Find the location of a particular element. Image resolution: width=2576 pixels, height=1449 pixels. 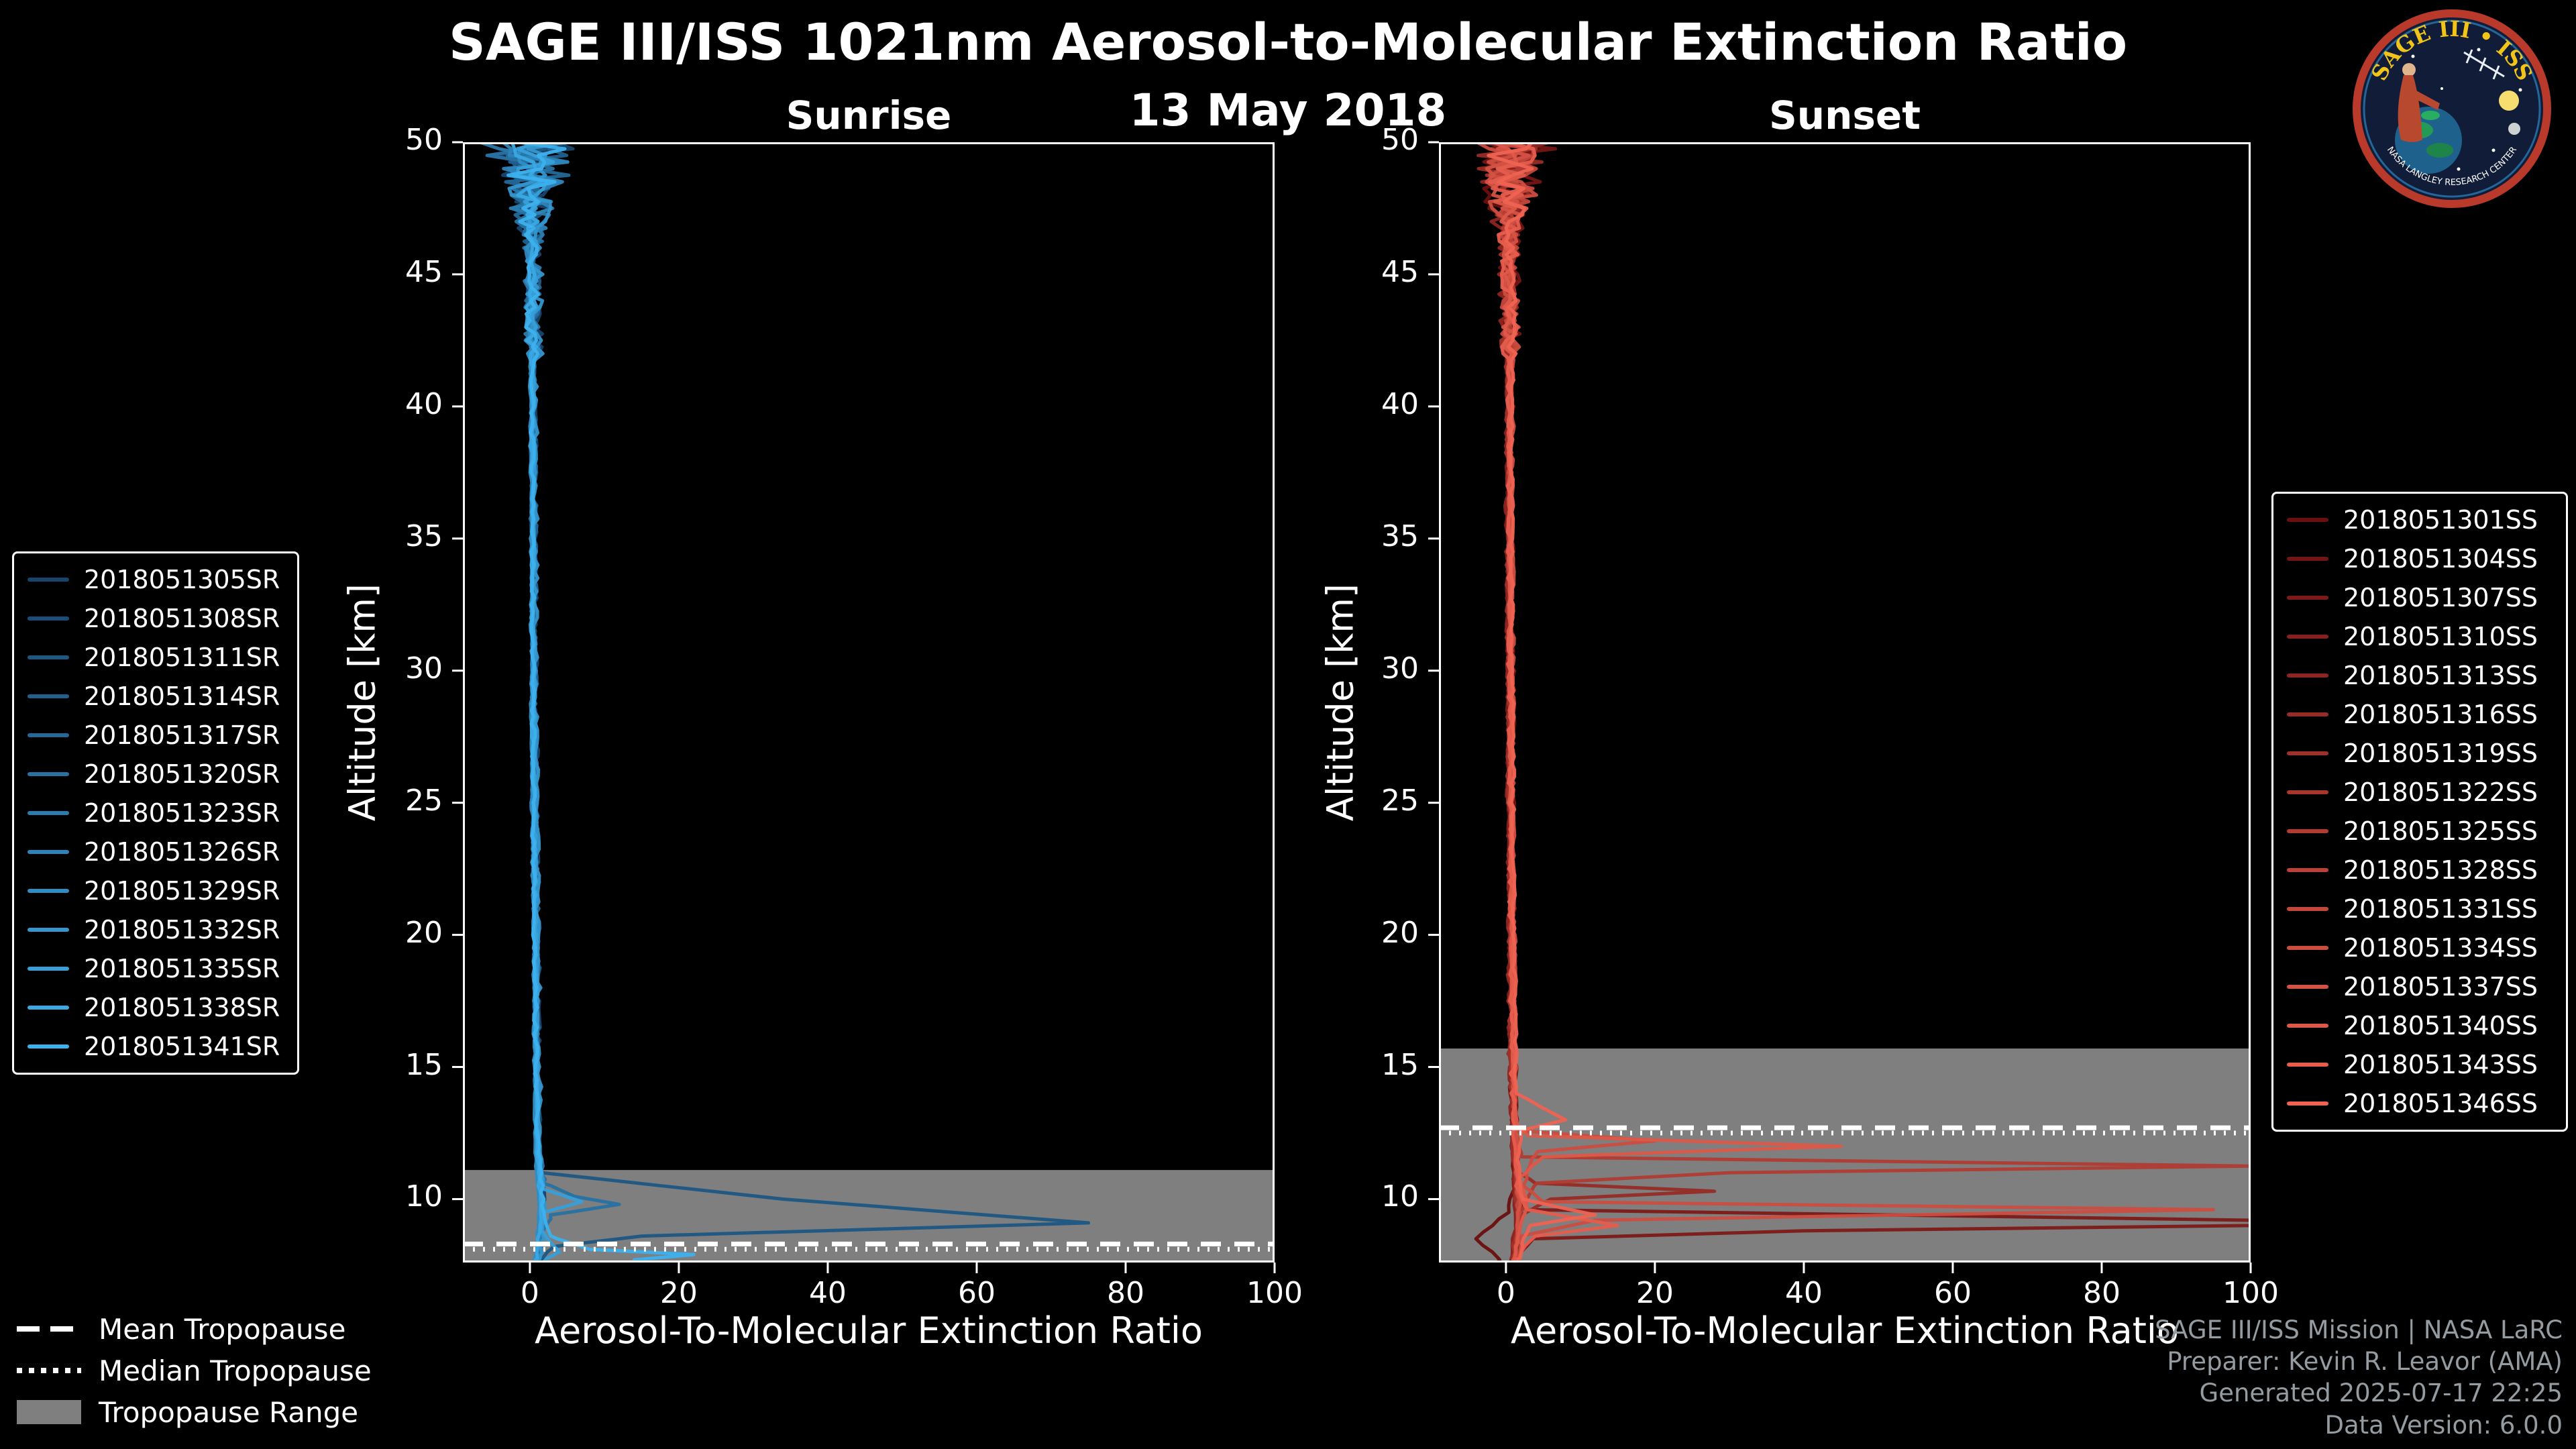

y-tick-label: 35 is located at coordinates (424, 536).